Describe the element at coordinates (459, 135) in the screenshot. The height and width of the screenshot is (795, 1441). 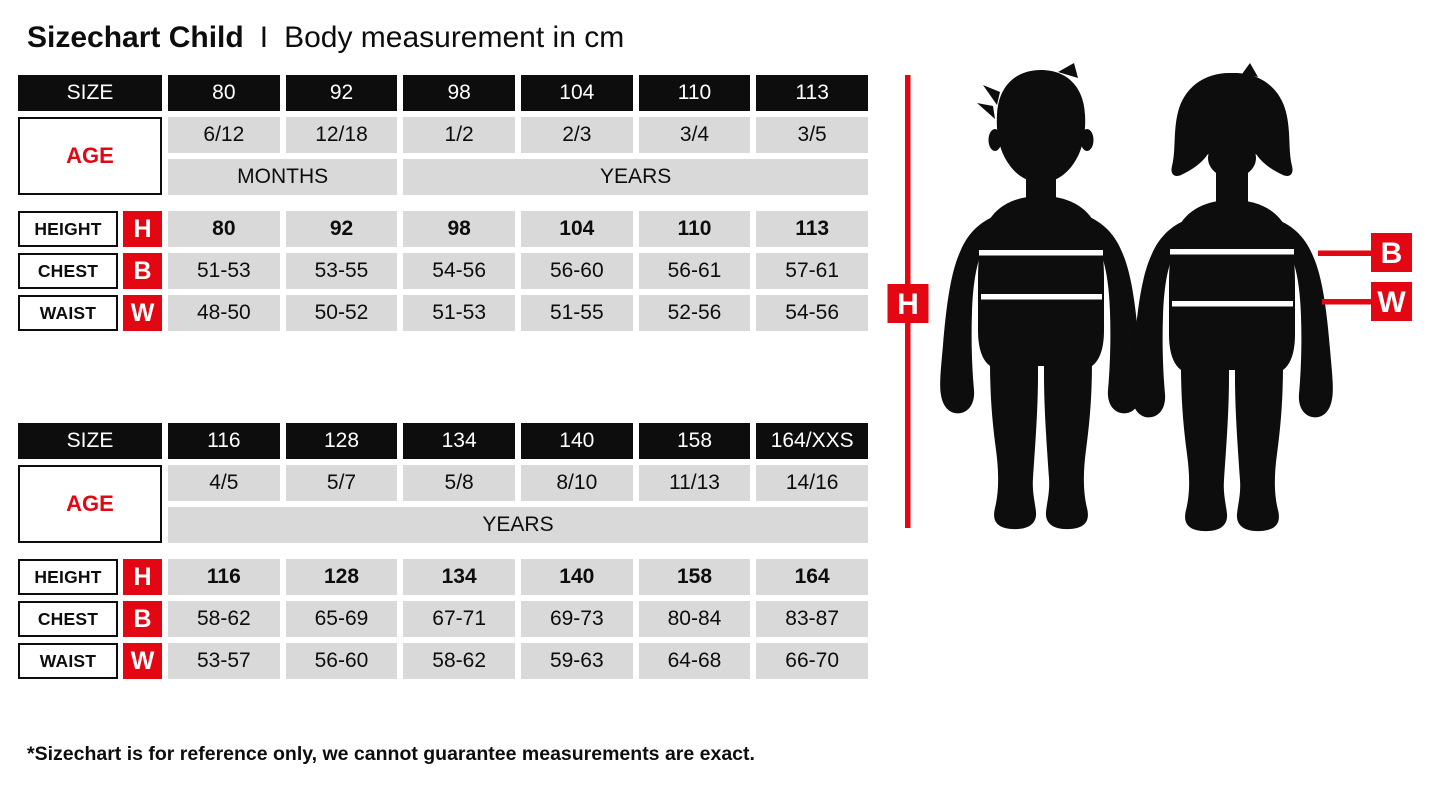
I see `age-cell: 1/2` at that location.